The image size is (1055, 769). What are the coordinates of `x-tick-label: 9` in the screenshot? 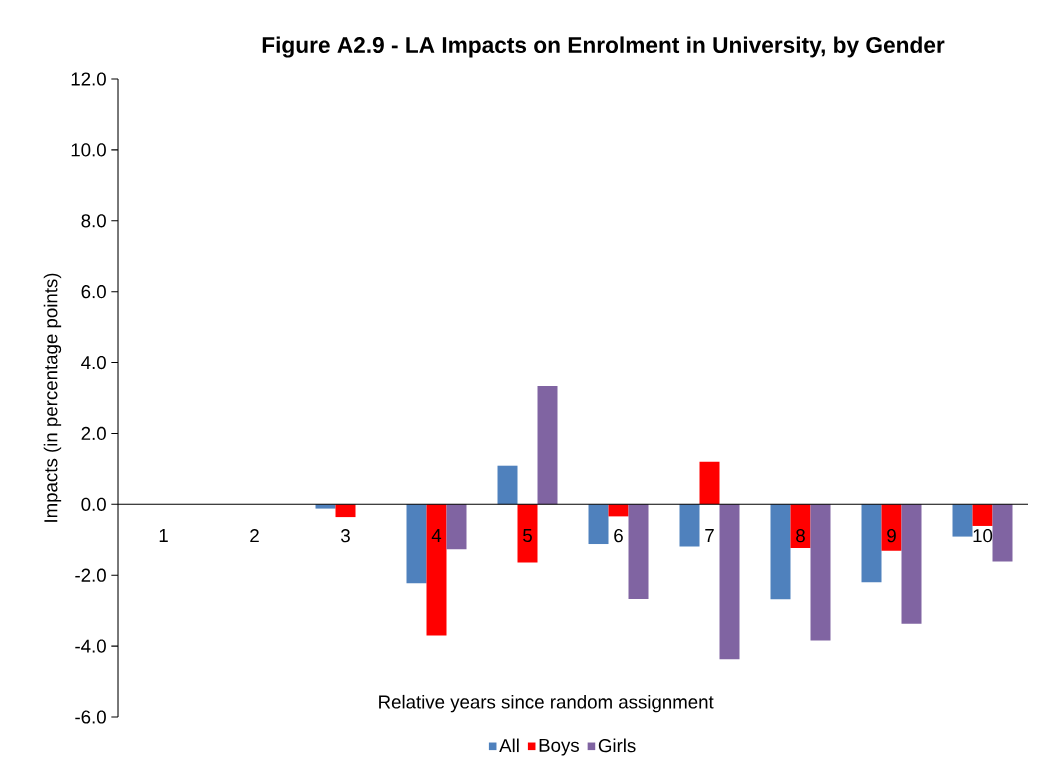 It's located at (891, 536).